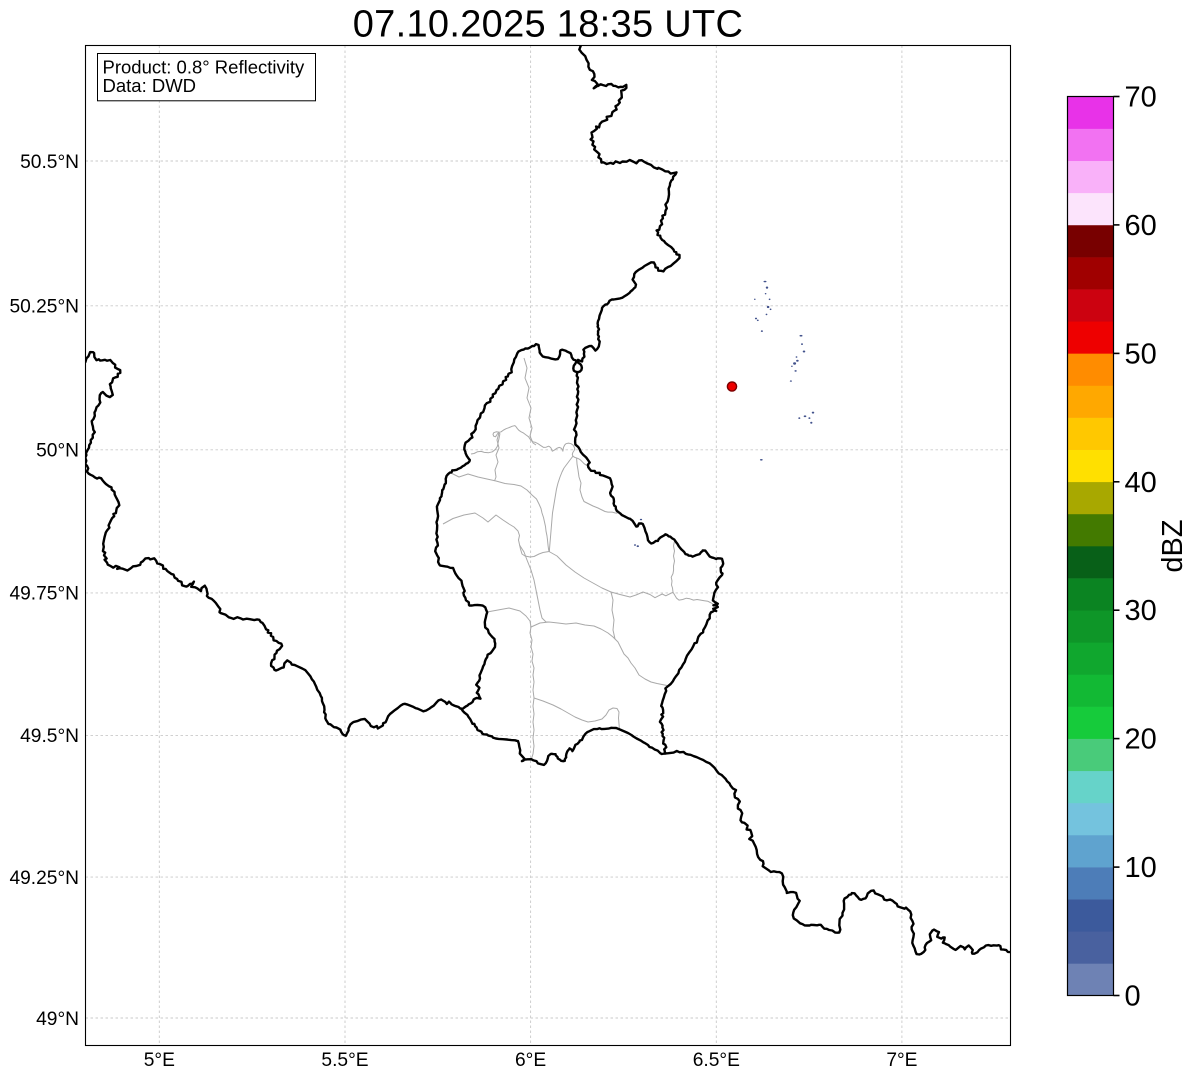  What do you see at coordinates (204, 66) in the screenshot?
I see `svg-text: Product: 0.8° Reflectivity` at bounding box center [204, 66].